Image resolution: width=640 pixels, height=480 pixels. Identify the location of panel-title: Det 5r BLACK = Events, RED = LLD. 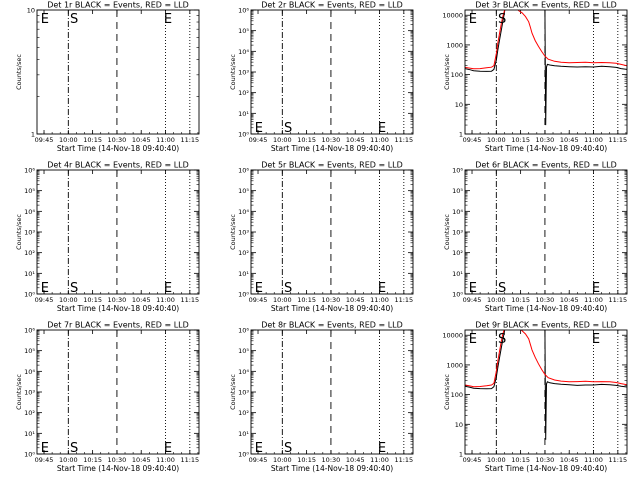
(332, 165).